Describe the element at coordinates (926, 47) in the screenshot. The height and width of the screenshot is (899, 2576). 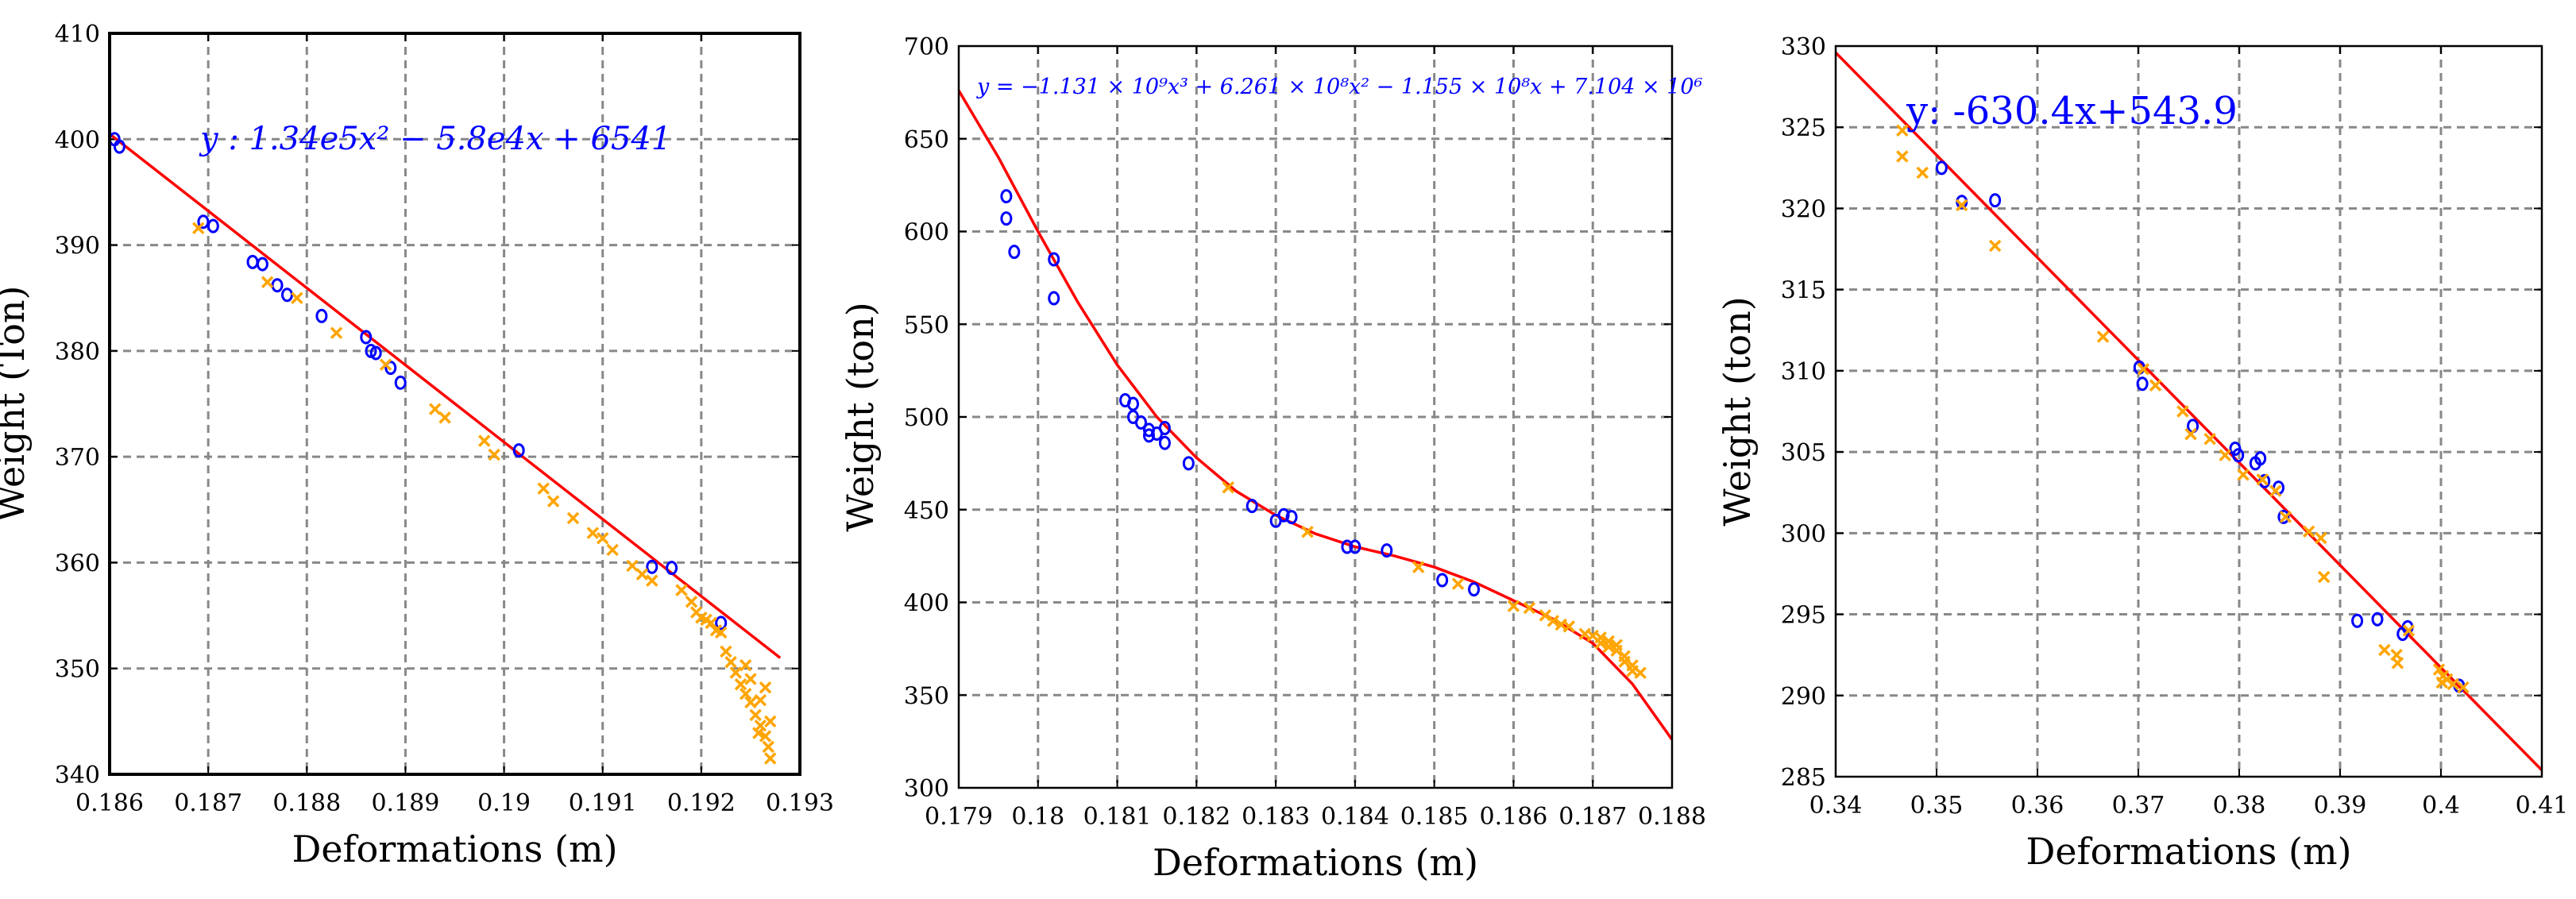
I see `y-tick-label: 700` at that location.